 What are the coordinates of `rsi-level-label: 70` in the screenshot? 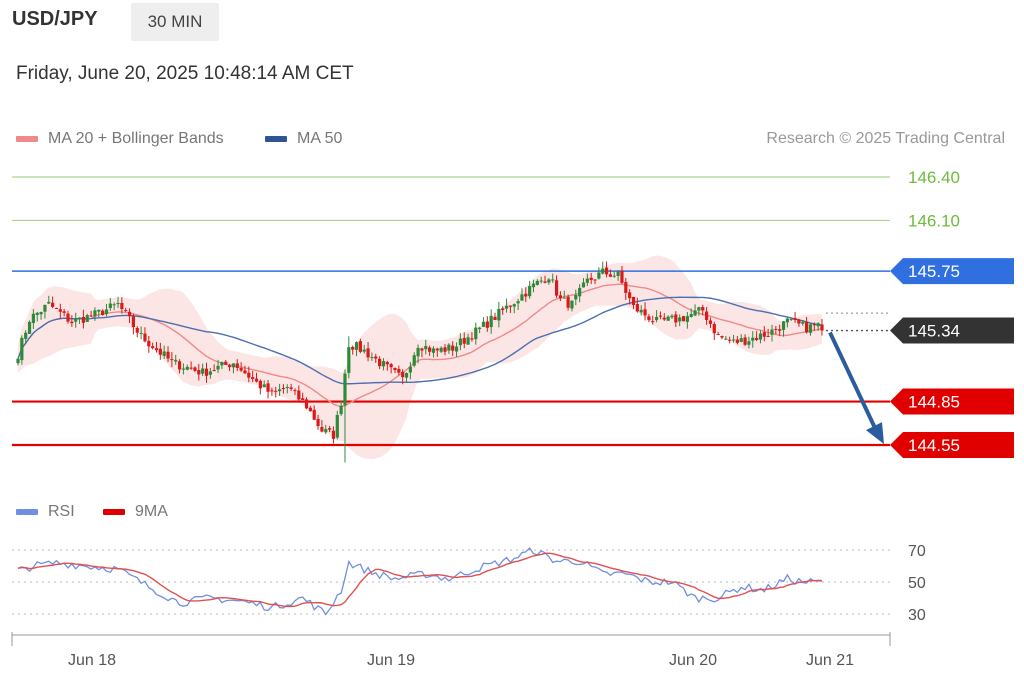 It's located at (917, 551).